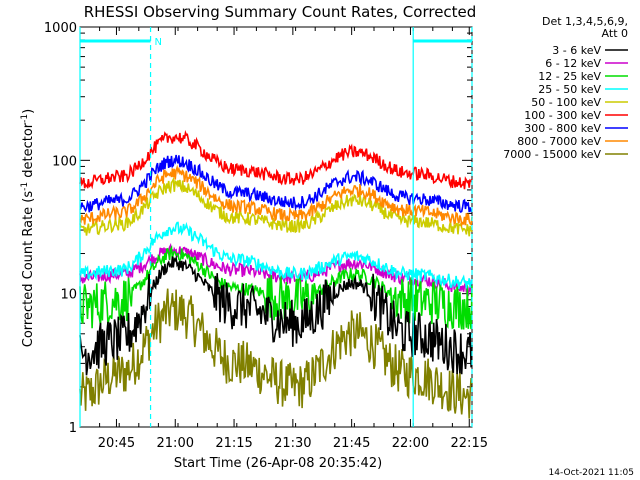 The height and width of the screenshot is (480, 640). What do you see at coordinates (469, 443) in the screenshot?
I see `x-tick-label: 22:15` at bounding box center [469, 443].